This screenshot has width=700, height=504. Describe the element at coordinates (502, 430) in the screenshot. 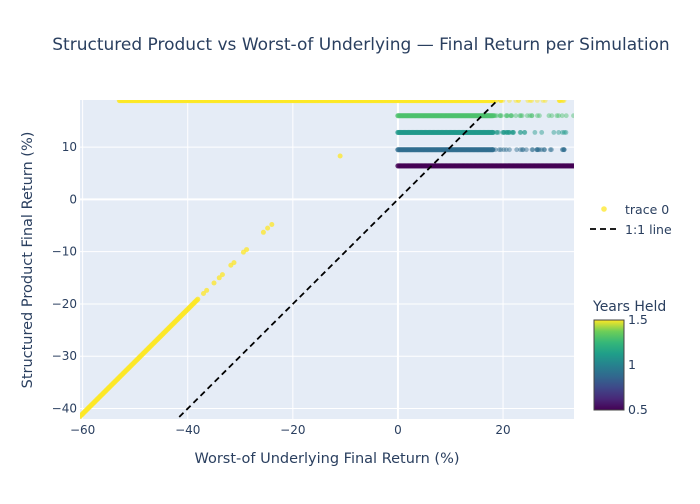

I see `x-tick-label: 20` at that location.